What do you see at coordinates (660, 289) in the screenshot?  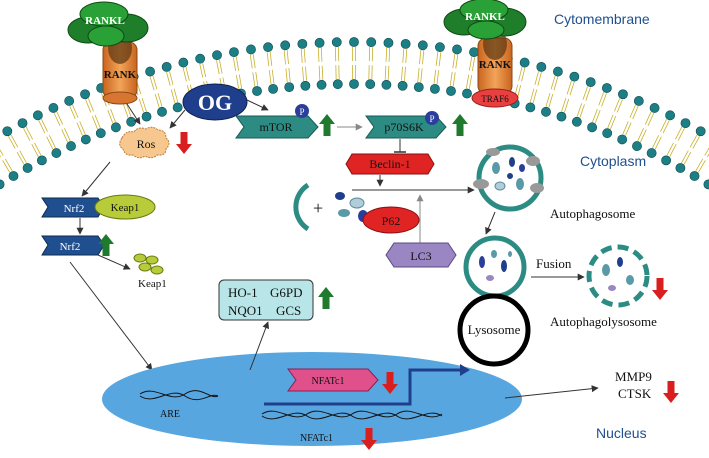 I see `autophagolysosome-down-arrow` at bounding box center [660, 289].